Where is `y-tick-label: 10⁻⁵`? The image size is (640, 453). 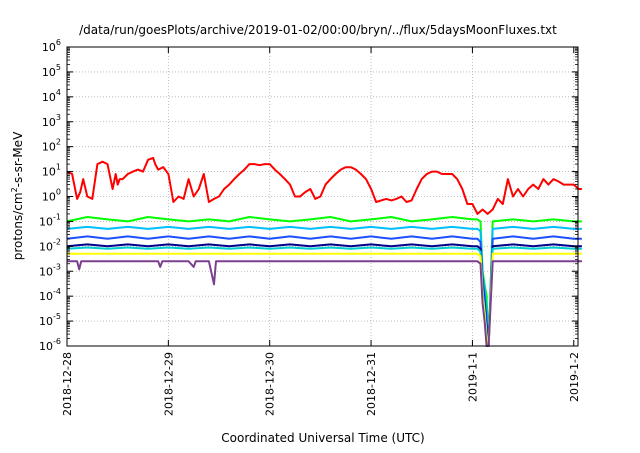
y-tick-label: 10⁻⁵ is located at coordinates (50, 320).